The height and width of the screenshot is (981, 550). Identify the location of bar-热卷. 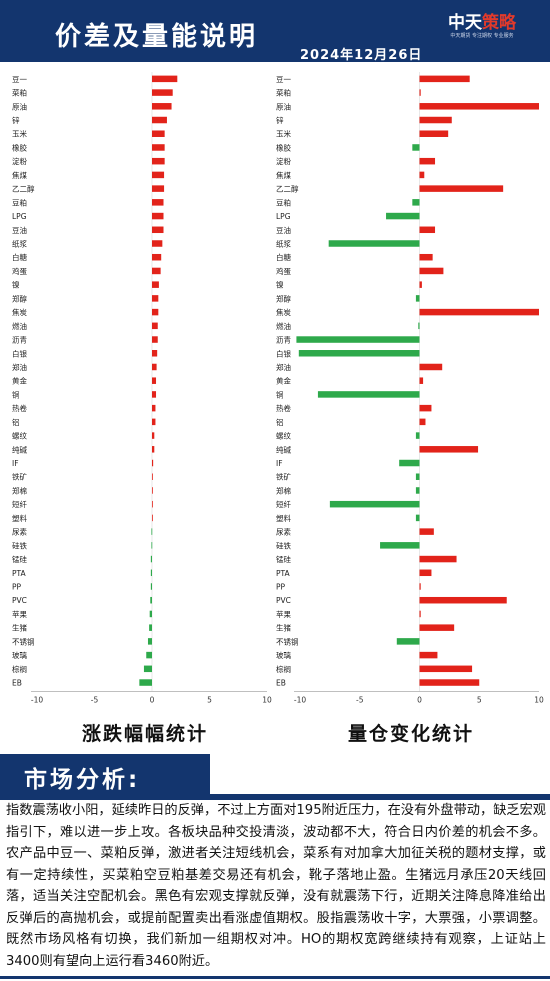
(425, 408).